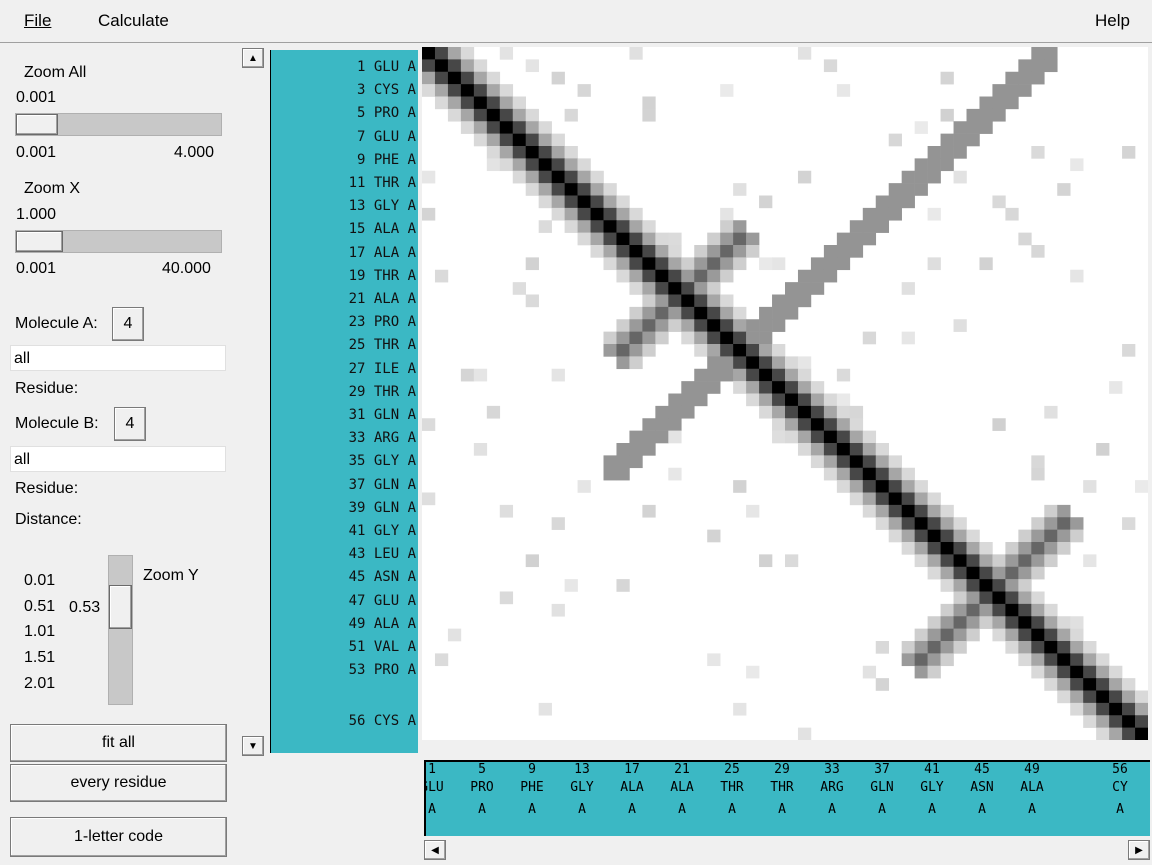  What do you see at coordinates (382, 577) in the screenshot?
I see `row-label: 45 ASN A` at bounding box center [382, 577].